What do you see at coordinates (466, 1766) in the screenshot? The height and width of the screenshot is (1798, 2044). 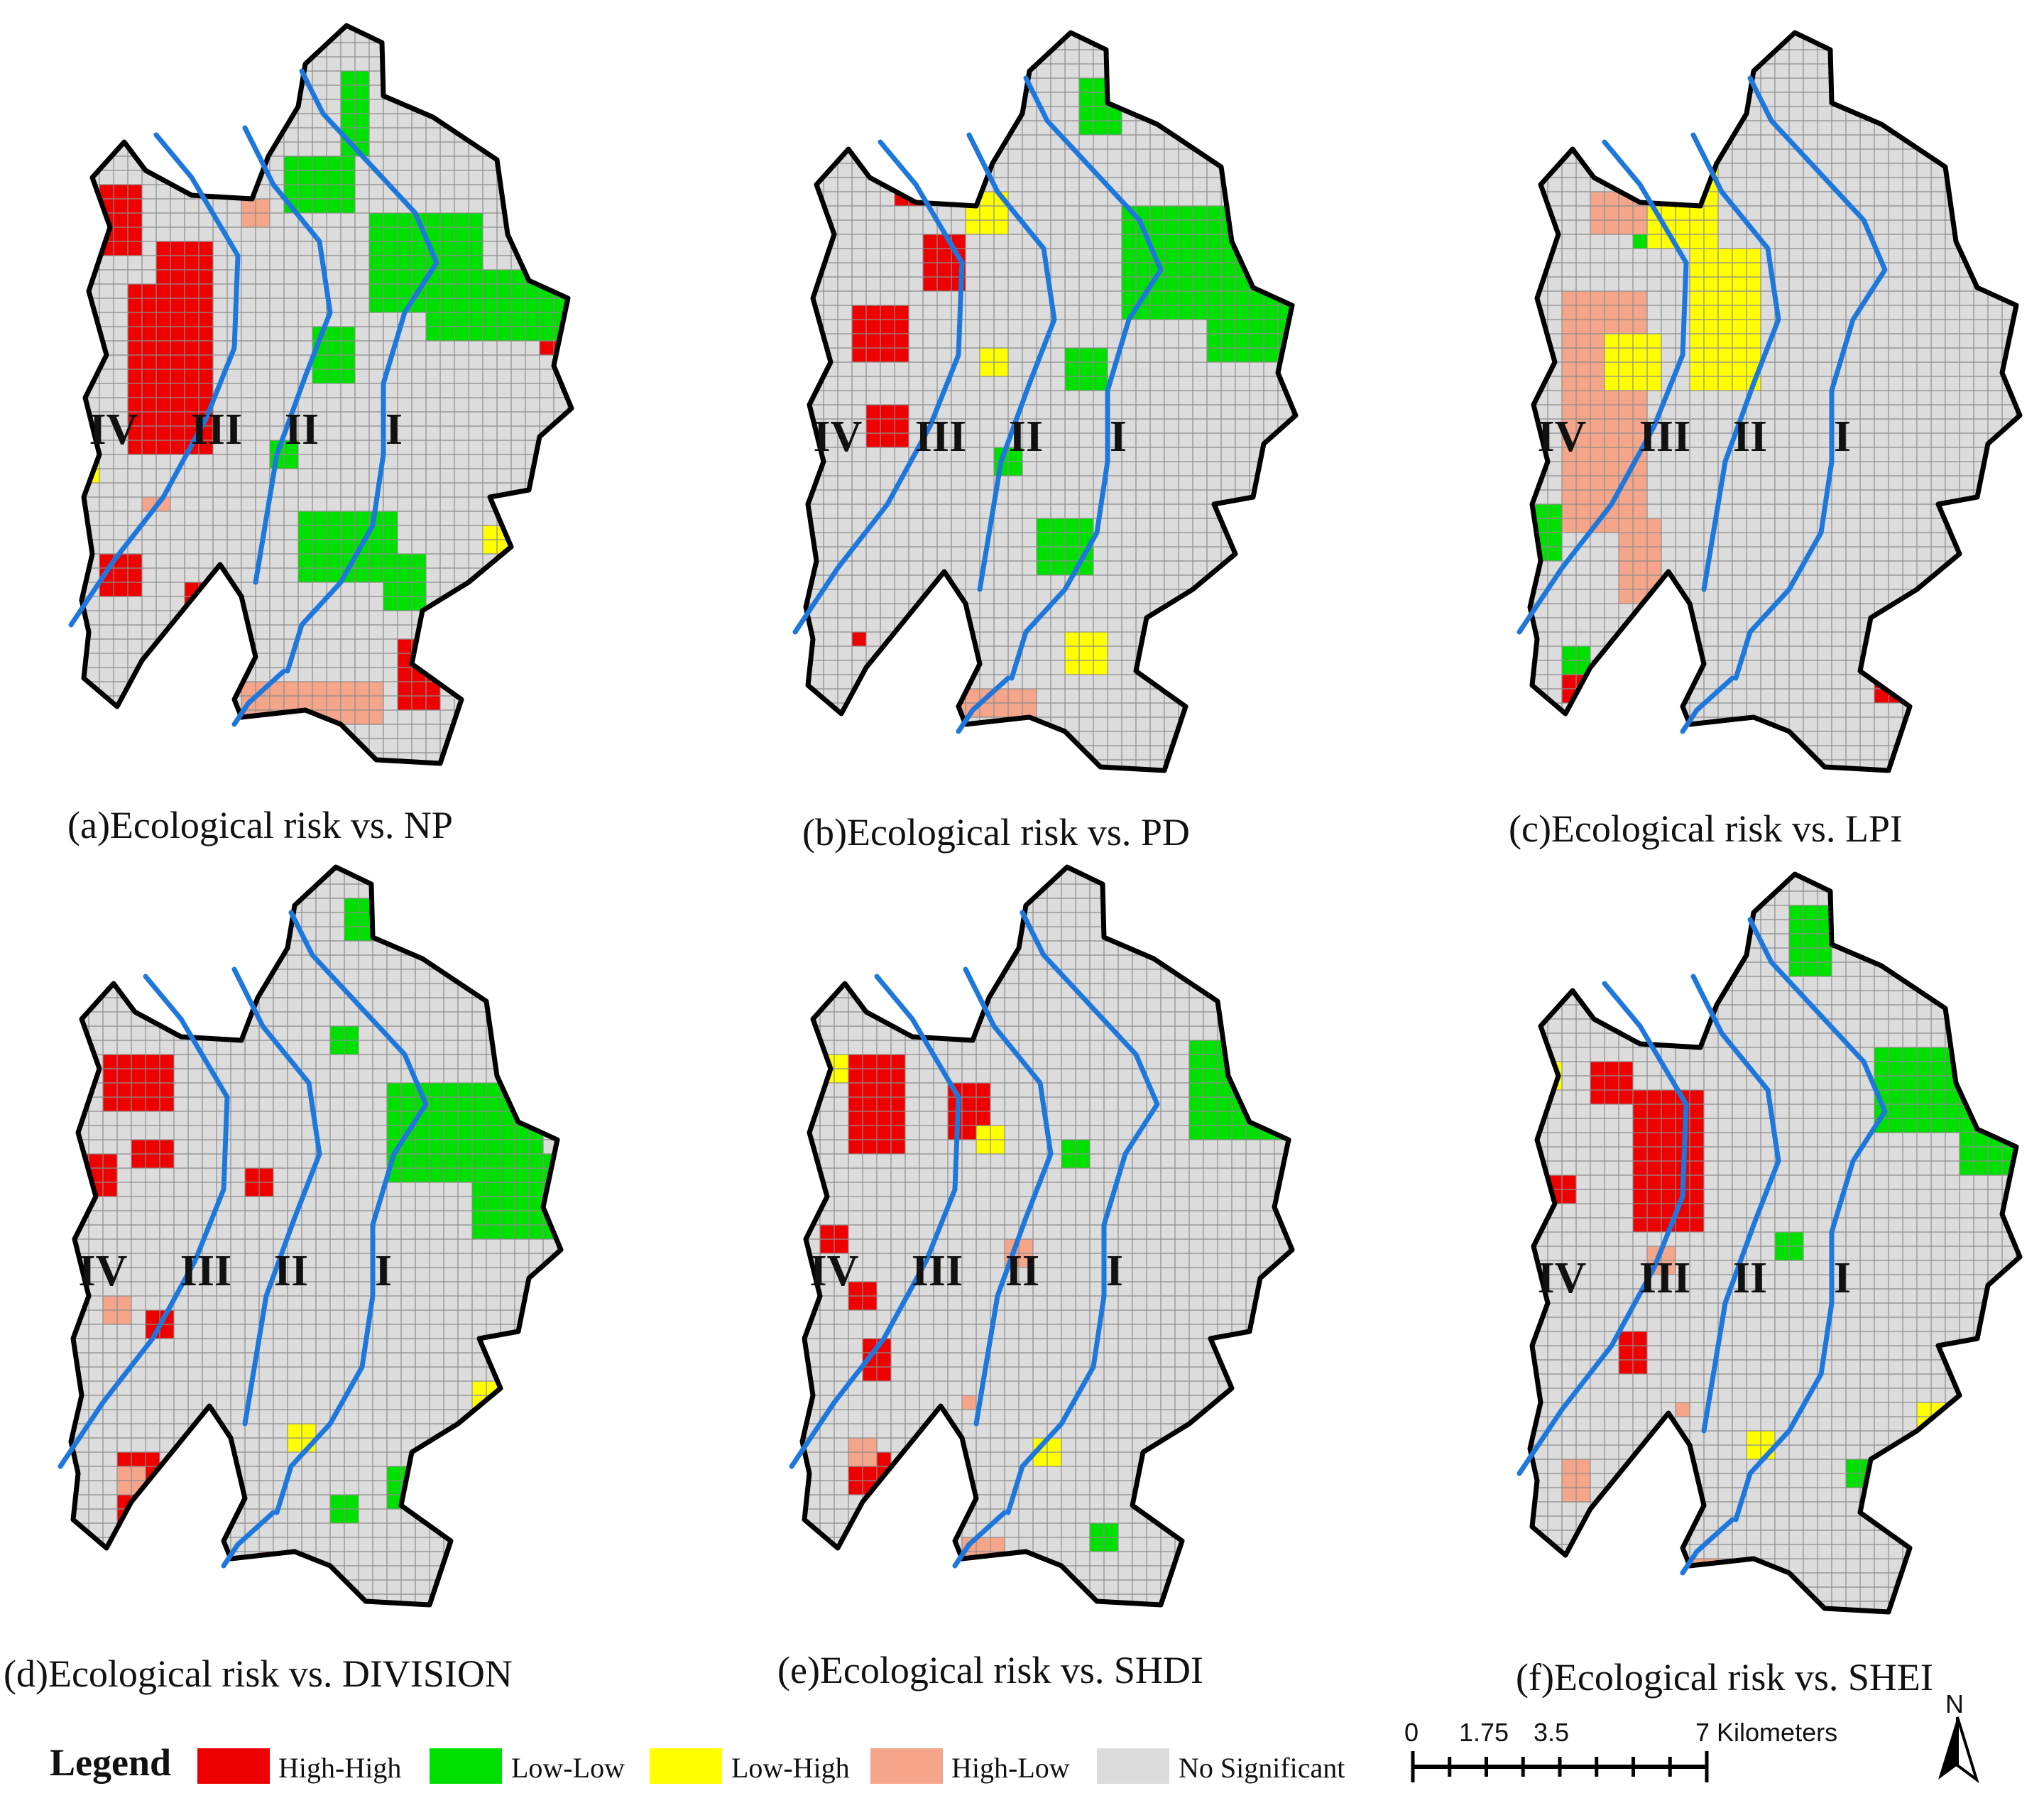 I see `legend-swatch-low-low` at bounding box center [466, 1766].